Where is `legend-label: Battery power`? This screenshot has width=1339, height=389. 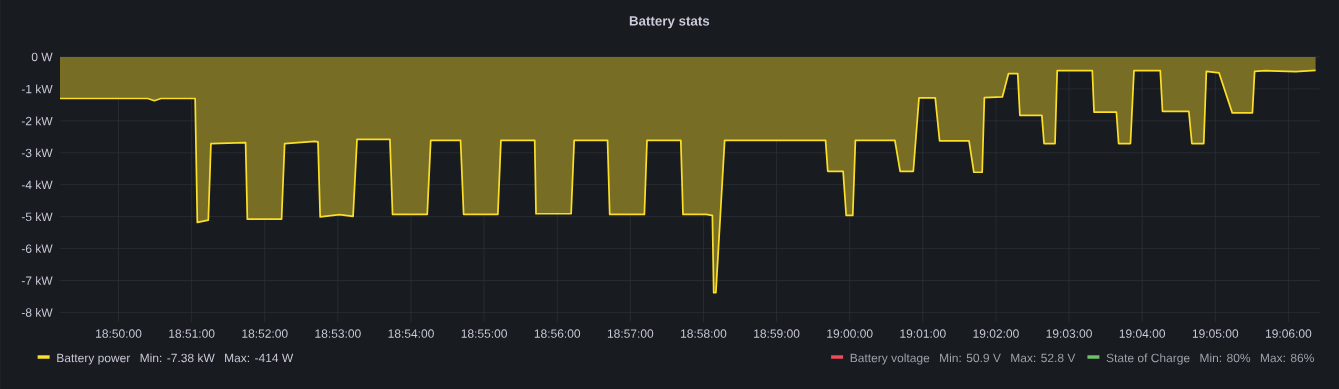 legend-label: Battery power is located at coordinates (94, 359).